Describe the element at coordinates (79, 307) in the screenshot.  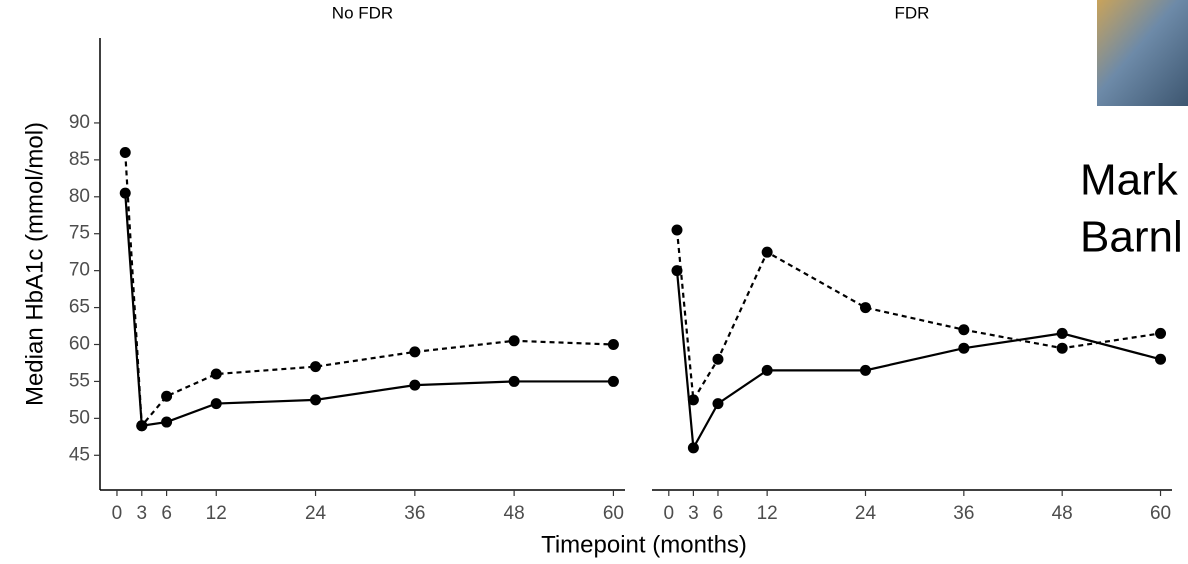
I see `y-tick-label: 65` at that location.